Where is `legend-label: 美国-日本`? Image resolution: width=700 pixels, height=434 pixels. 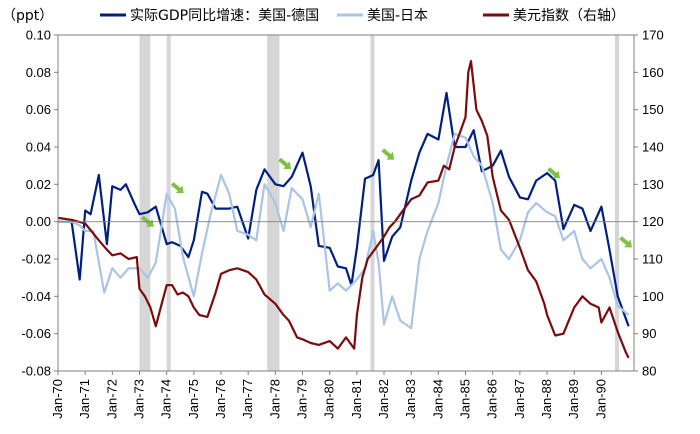
legend-label: 美国-日本 is located at coordinates (397, 16).